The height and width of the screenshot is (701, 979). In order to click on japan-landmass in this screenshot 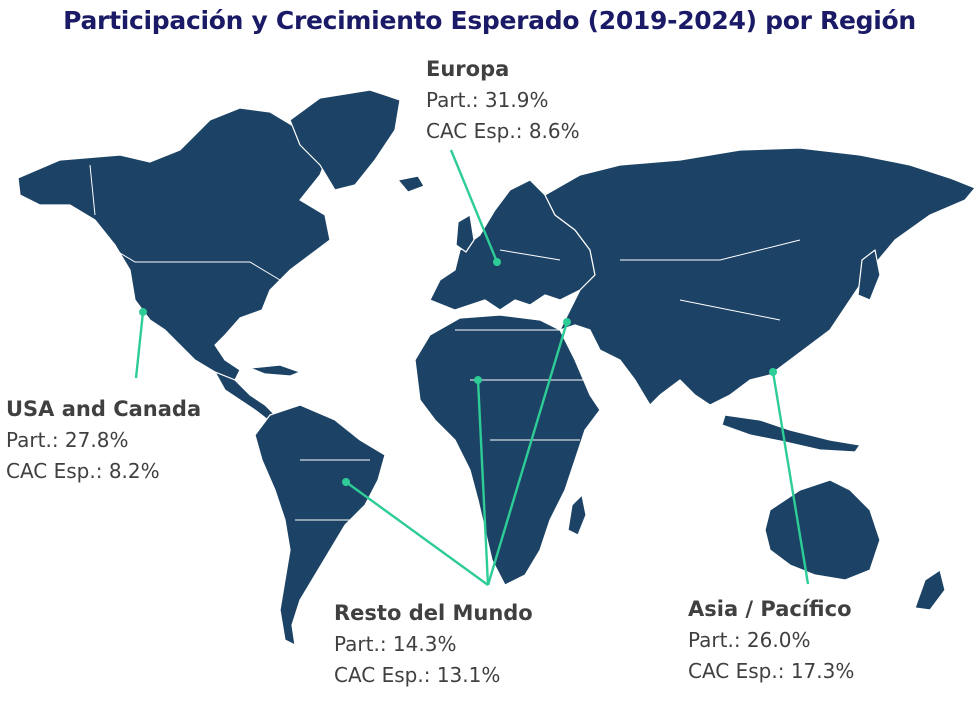, I will do `click(869, 275)`.